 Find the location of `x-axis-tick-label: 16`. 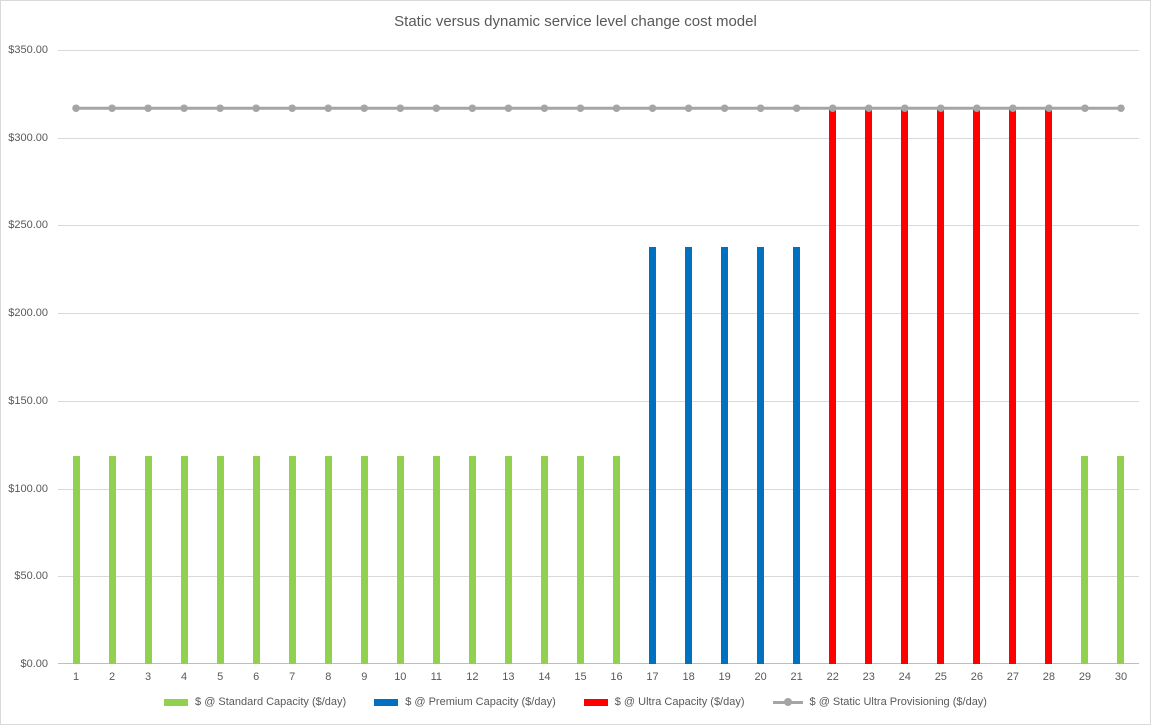

x-axis-tick-label: 16 is located at coordinates (616, 677).